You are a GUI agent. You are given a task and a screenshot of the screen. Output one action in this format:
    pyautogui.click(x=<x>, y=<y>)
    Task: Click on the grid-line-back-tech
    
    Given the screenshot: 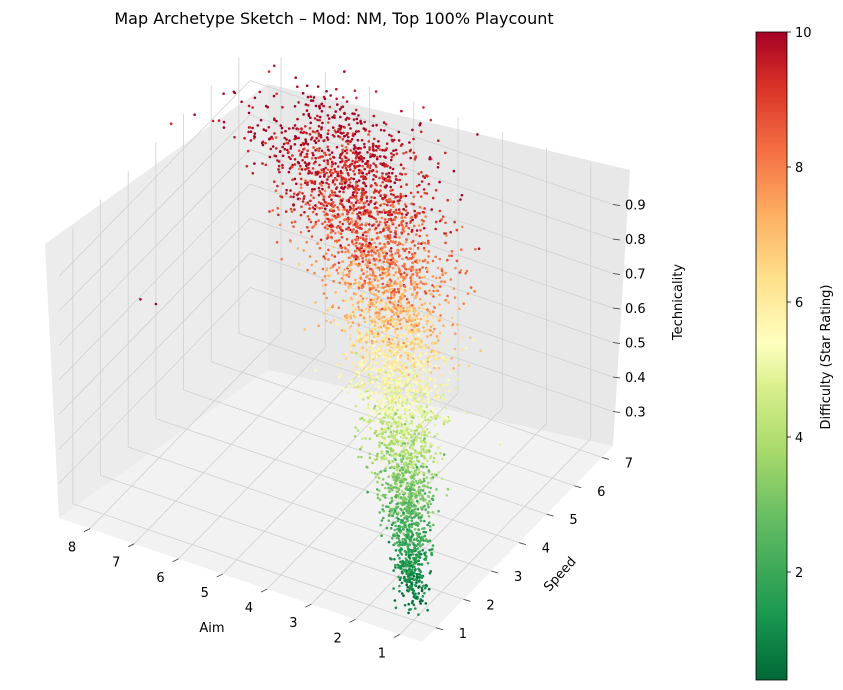 What is the action you would take?
    pyautogui.click(x=431, y=177)
    